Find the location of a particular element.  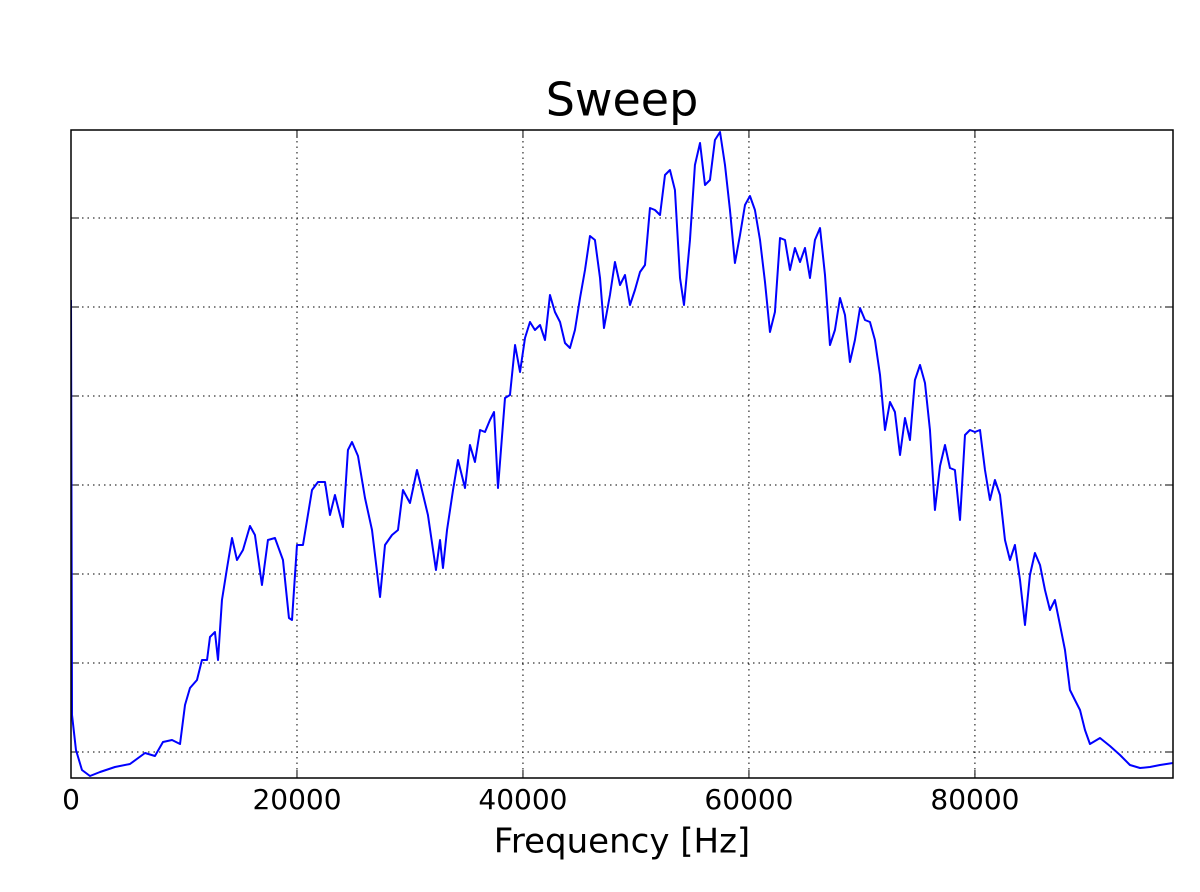

x-tick-label: 20000 is located at coordinates (296, 799).